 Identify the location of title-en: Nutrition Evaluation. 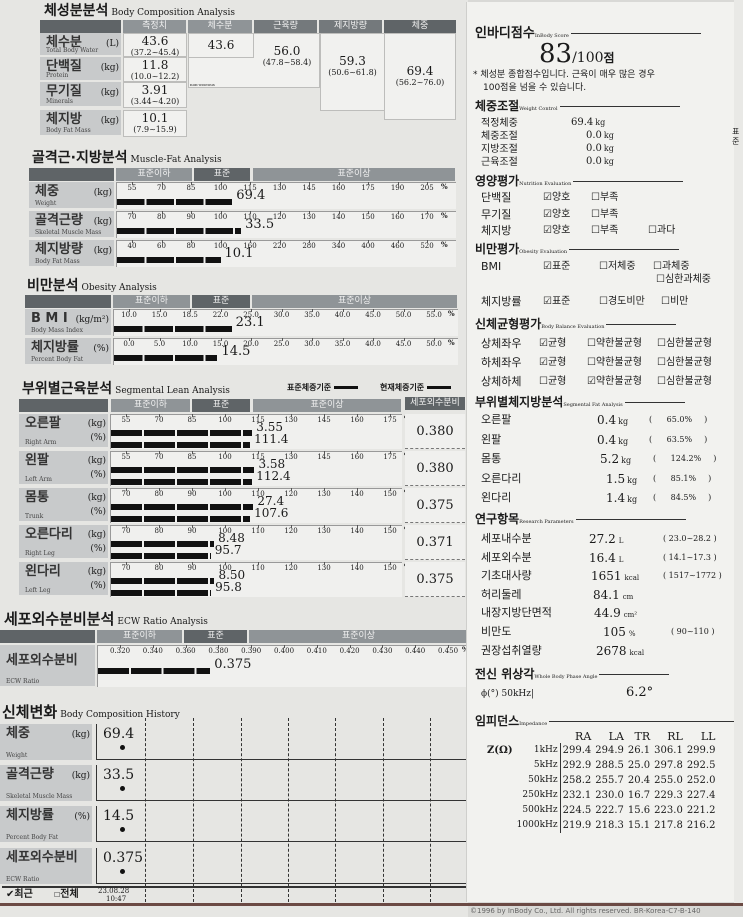
(545, 184).